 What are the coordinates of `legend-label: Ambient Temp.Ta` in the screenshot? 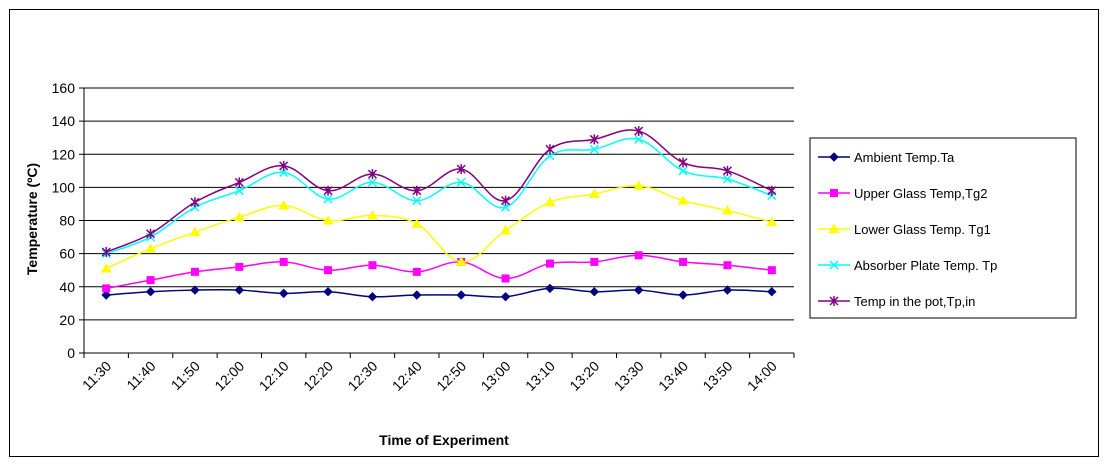 It's located at (904, 157).